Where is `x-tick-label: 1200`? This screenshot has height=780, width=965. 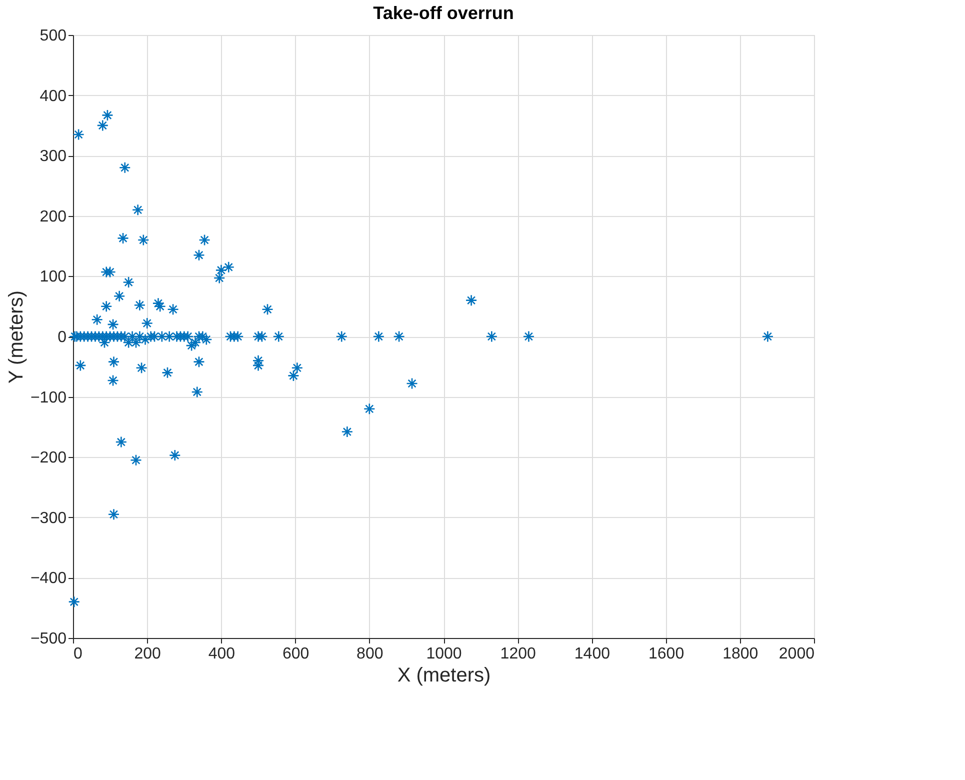
x-tick-label: 1200 is located at coordinates (518, 654).